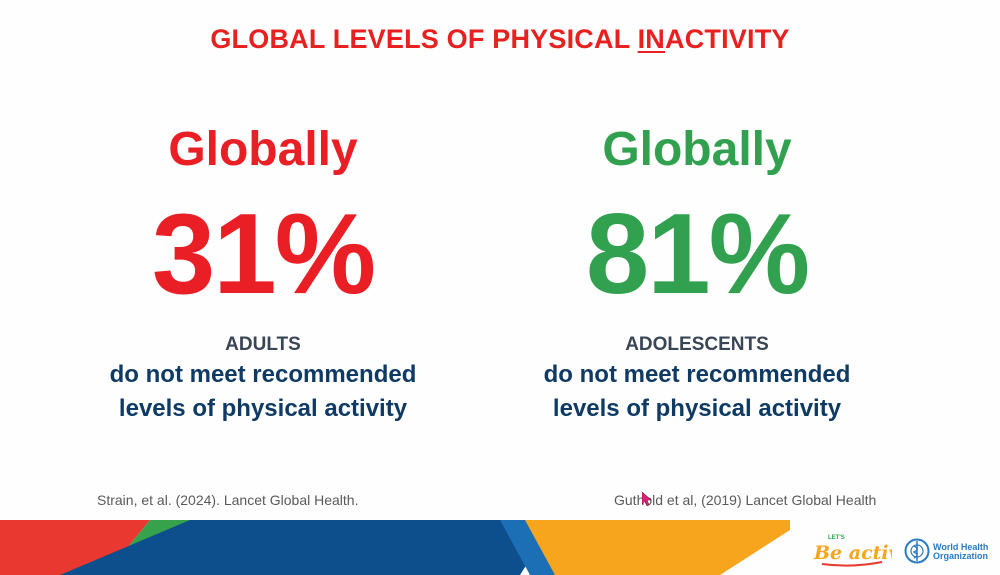  I want to click on who-emblem-icon, so click(917, 551).